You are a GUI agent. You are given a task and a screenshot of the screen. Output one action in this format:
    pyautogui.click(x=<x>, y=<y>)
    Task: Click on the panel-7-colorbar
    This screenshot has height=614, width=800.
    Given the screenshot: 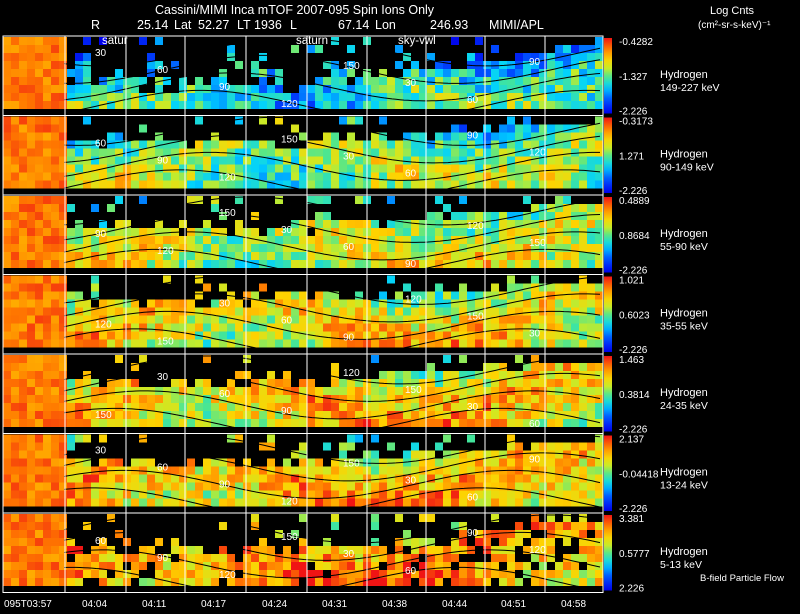 What is the action you would take?
    pyautogui.click(x=608, y=553)
    